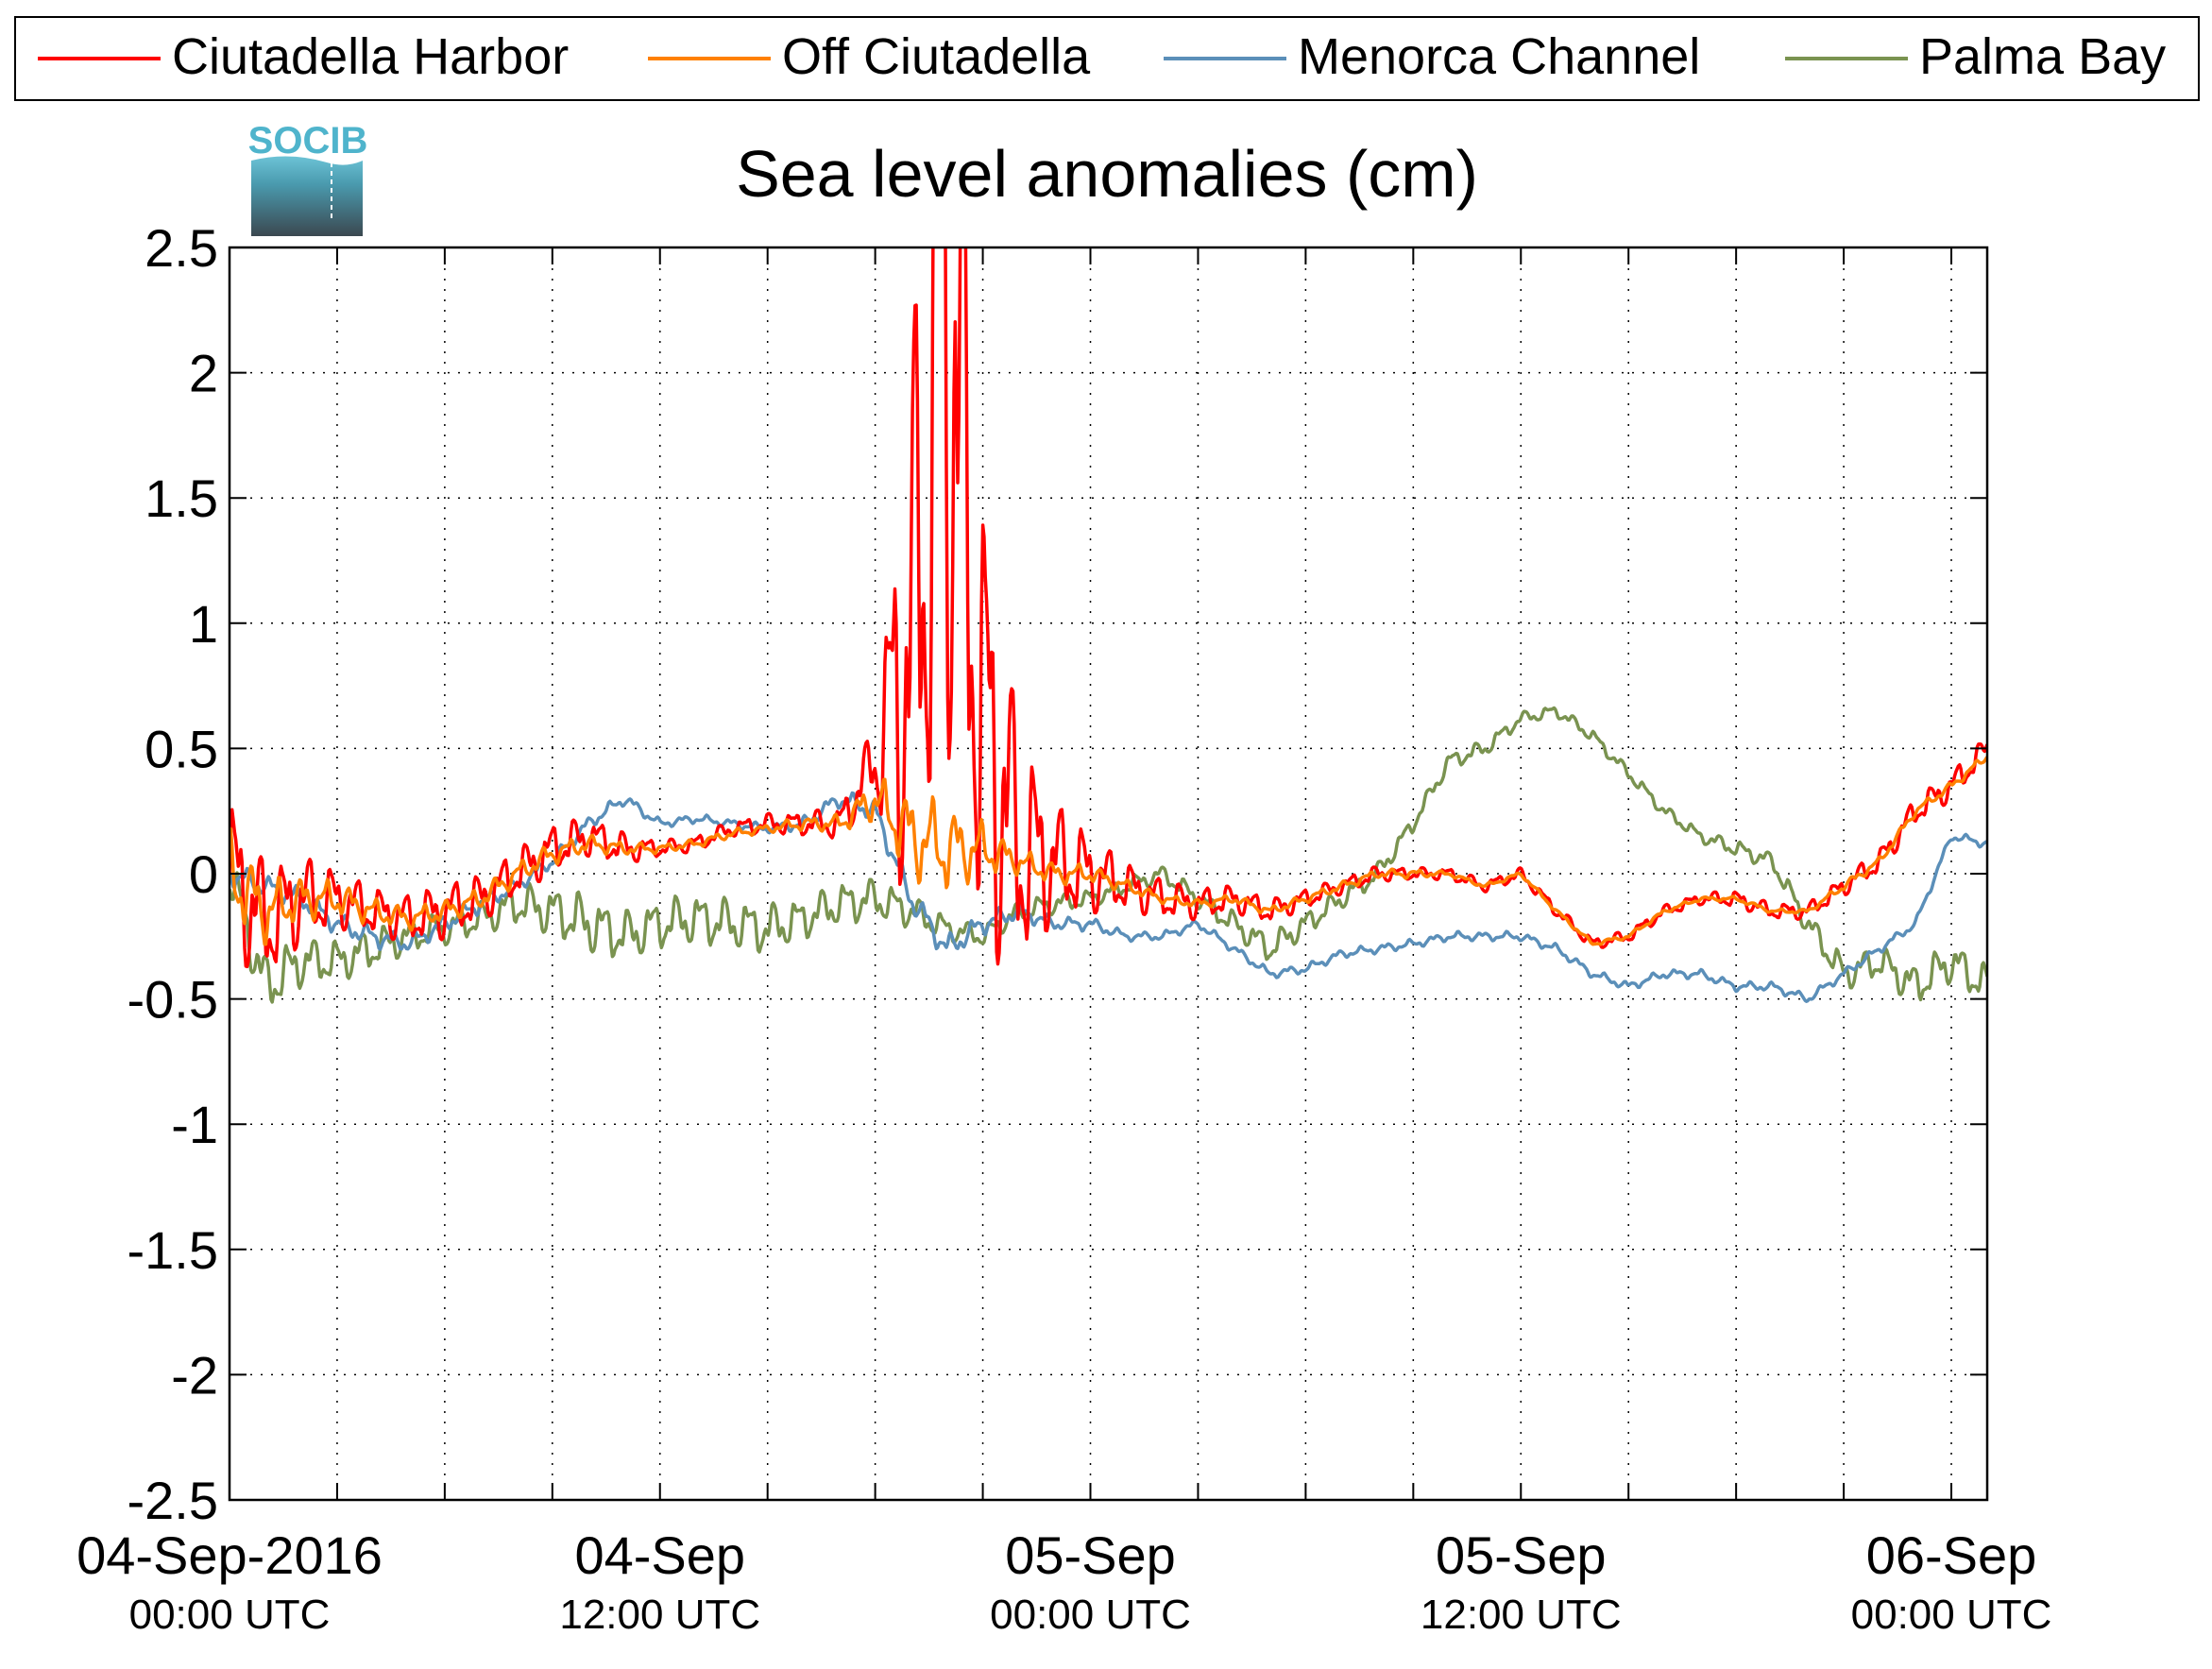 This screenshot has height=1669, width=2212. I want to click on y-tick-label: -1.5, so click(173, 1250).